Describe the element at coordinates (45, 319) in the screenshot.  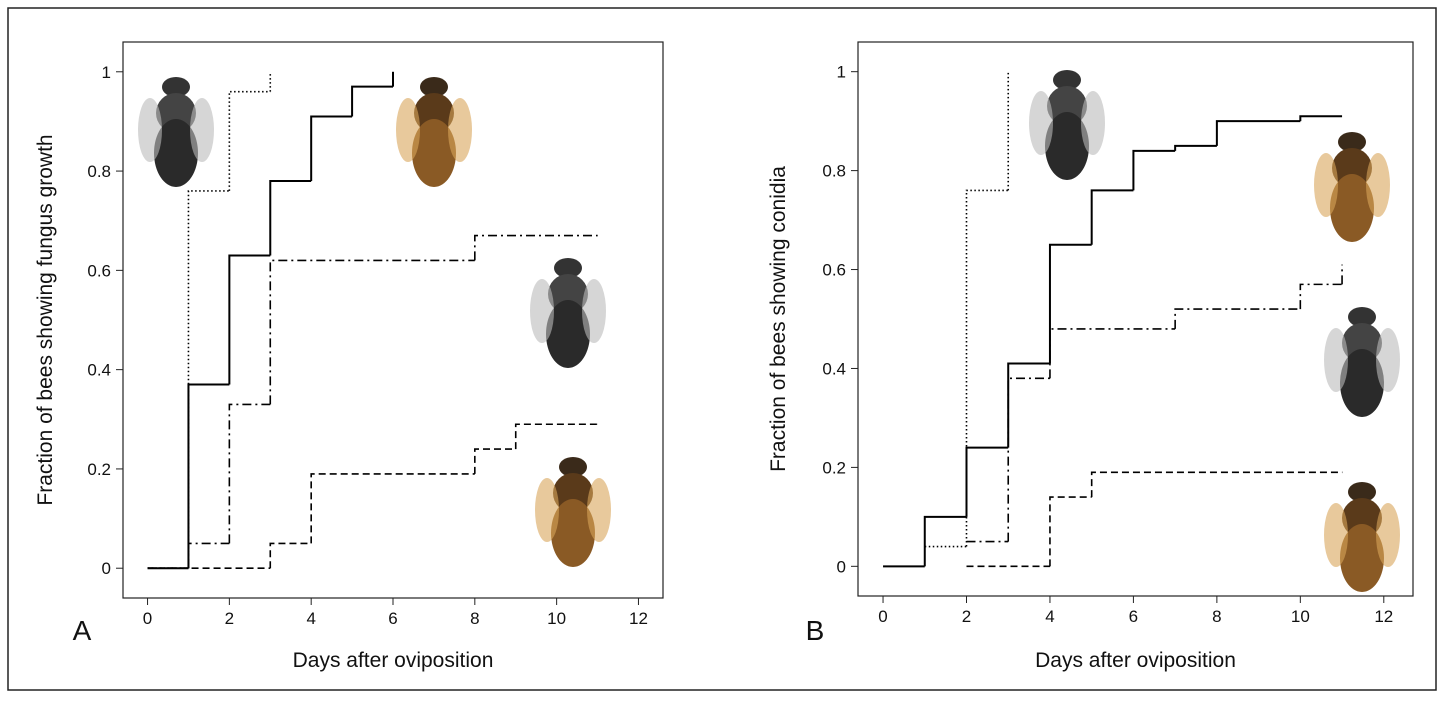
I see `y-axis-label: Fraction of bees showing fungus growth` at that location.